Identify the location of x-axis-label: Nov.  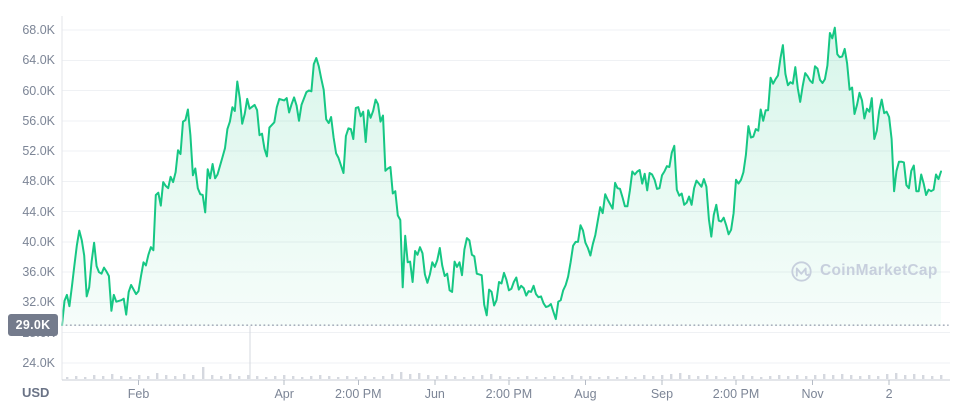
(812, 394).